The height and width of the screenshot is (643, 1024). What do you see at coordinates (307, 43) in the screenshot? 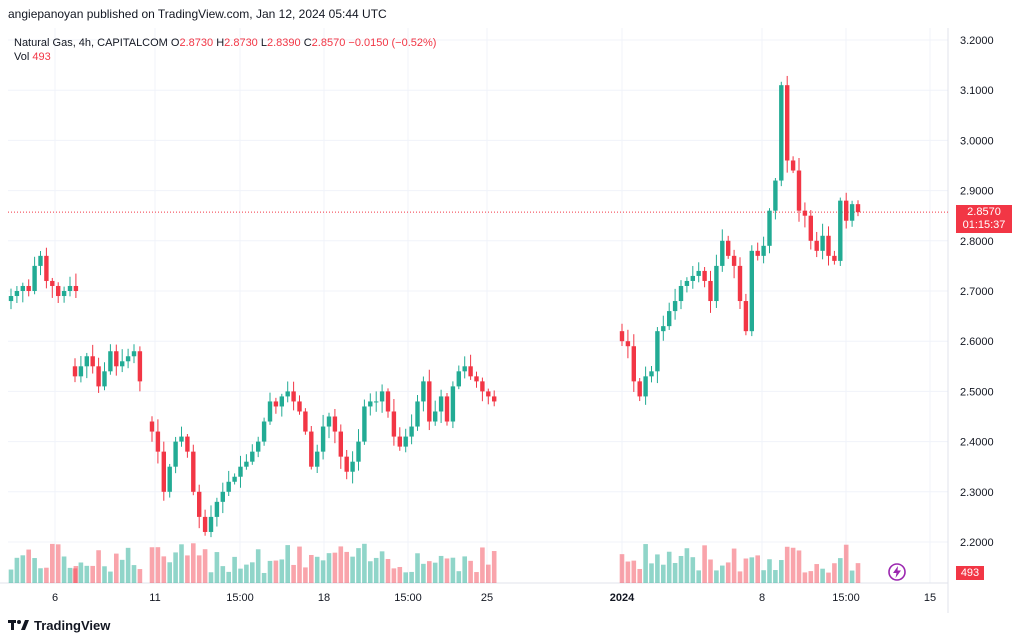
I see `c-label: C` at bounding box center [307, 43].